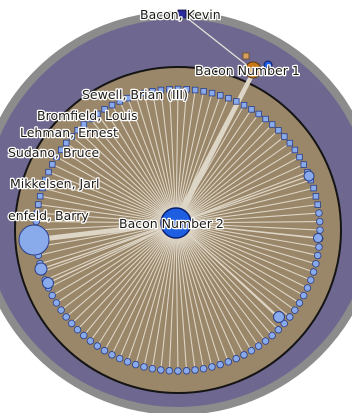 The height and width of the screenshot is (417, 352). I want to click on bacon-number-1-node, so click(253, 70).